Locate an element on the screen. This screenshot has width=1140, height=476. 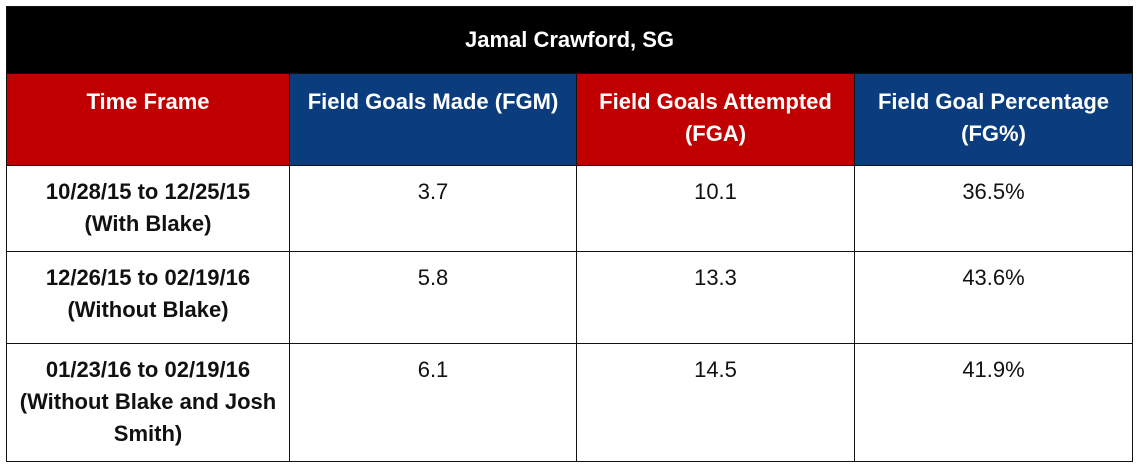
header-fg-percentage: Field Goal Percentage (FG%) is located at coordinates (993, 119).